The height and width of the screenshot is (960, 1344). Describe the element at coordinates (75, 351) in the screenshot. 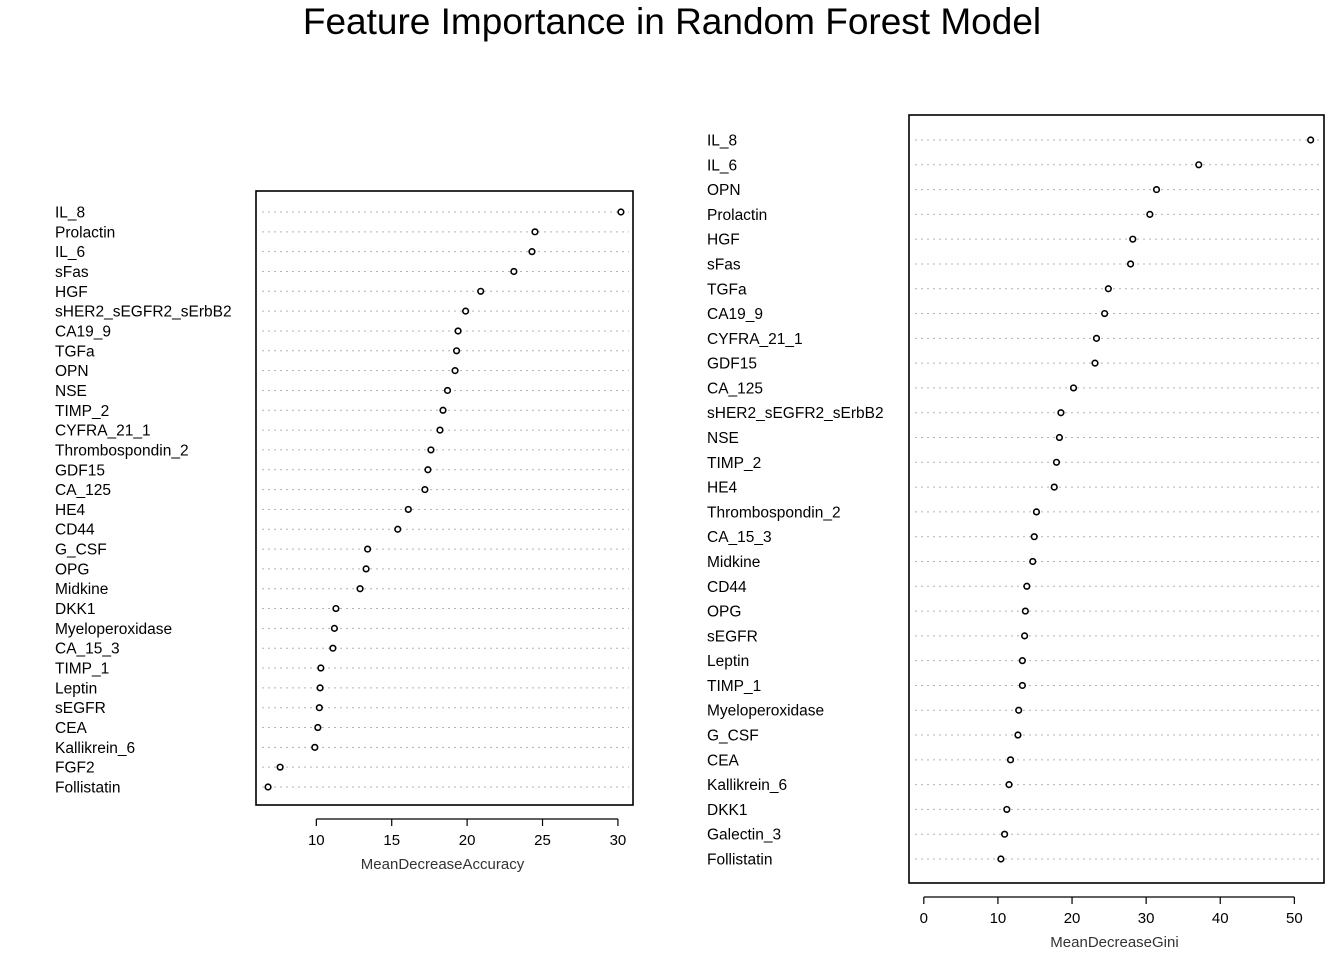

I see `category-label: TGFa` at that location.